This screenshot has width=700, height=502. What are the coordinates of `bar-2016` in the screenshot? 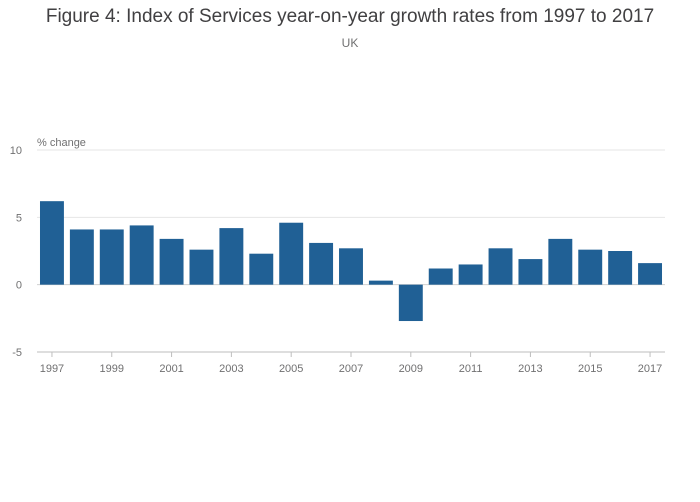 It's located at (620, 268).